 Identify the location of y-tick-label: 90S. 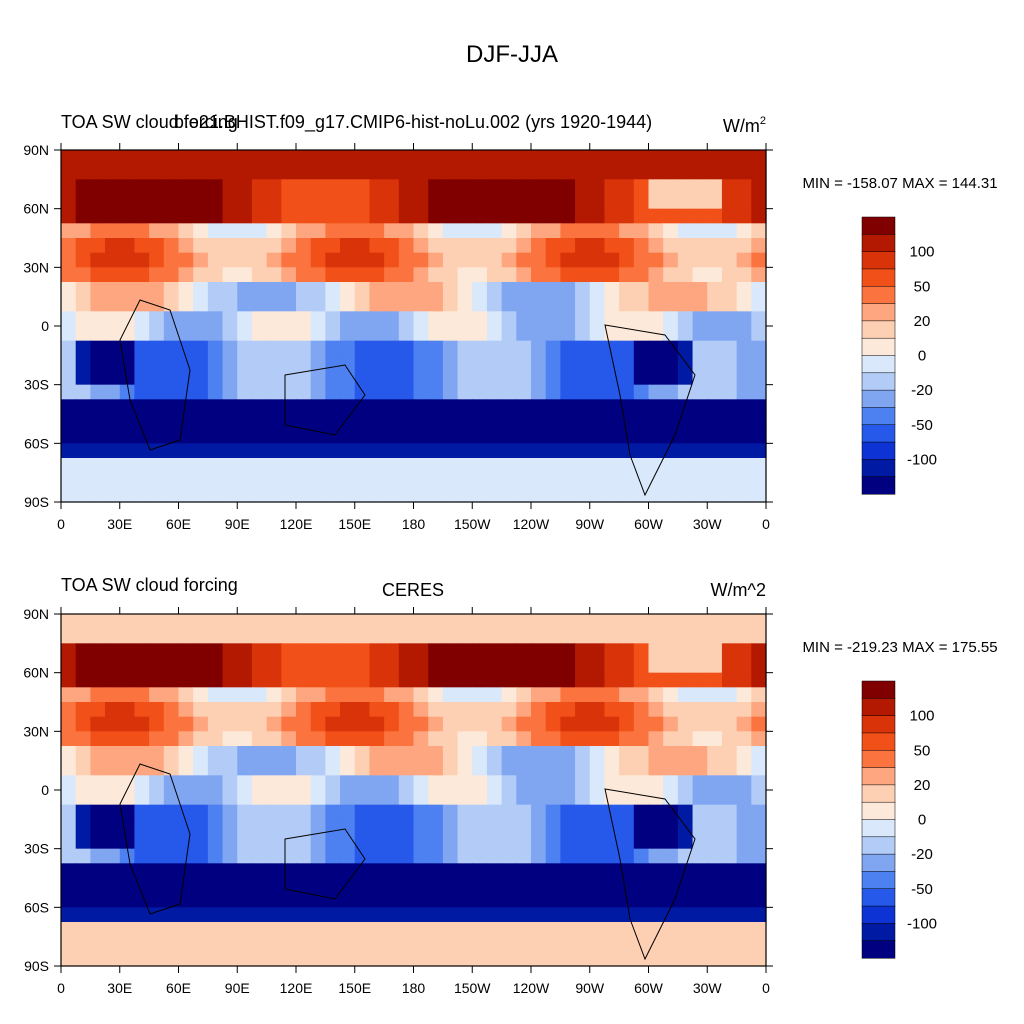
(36, 966).